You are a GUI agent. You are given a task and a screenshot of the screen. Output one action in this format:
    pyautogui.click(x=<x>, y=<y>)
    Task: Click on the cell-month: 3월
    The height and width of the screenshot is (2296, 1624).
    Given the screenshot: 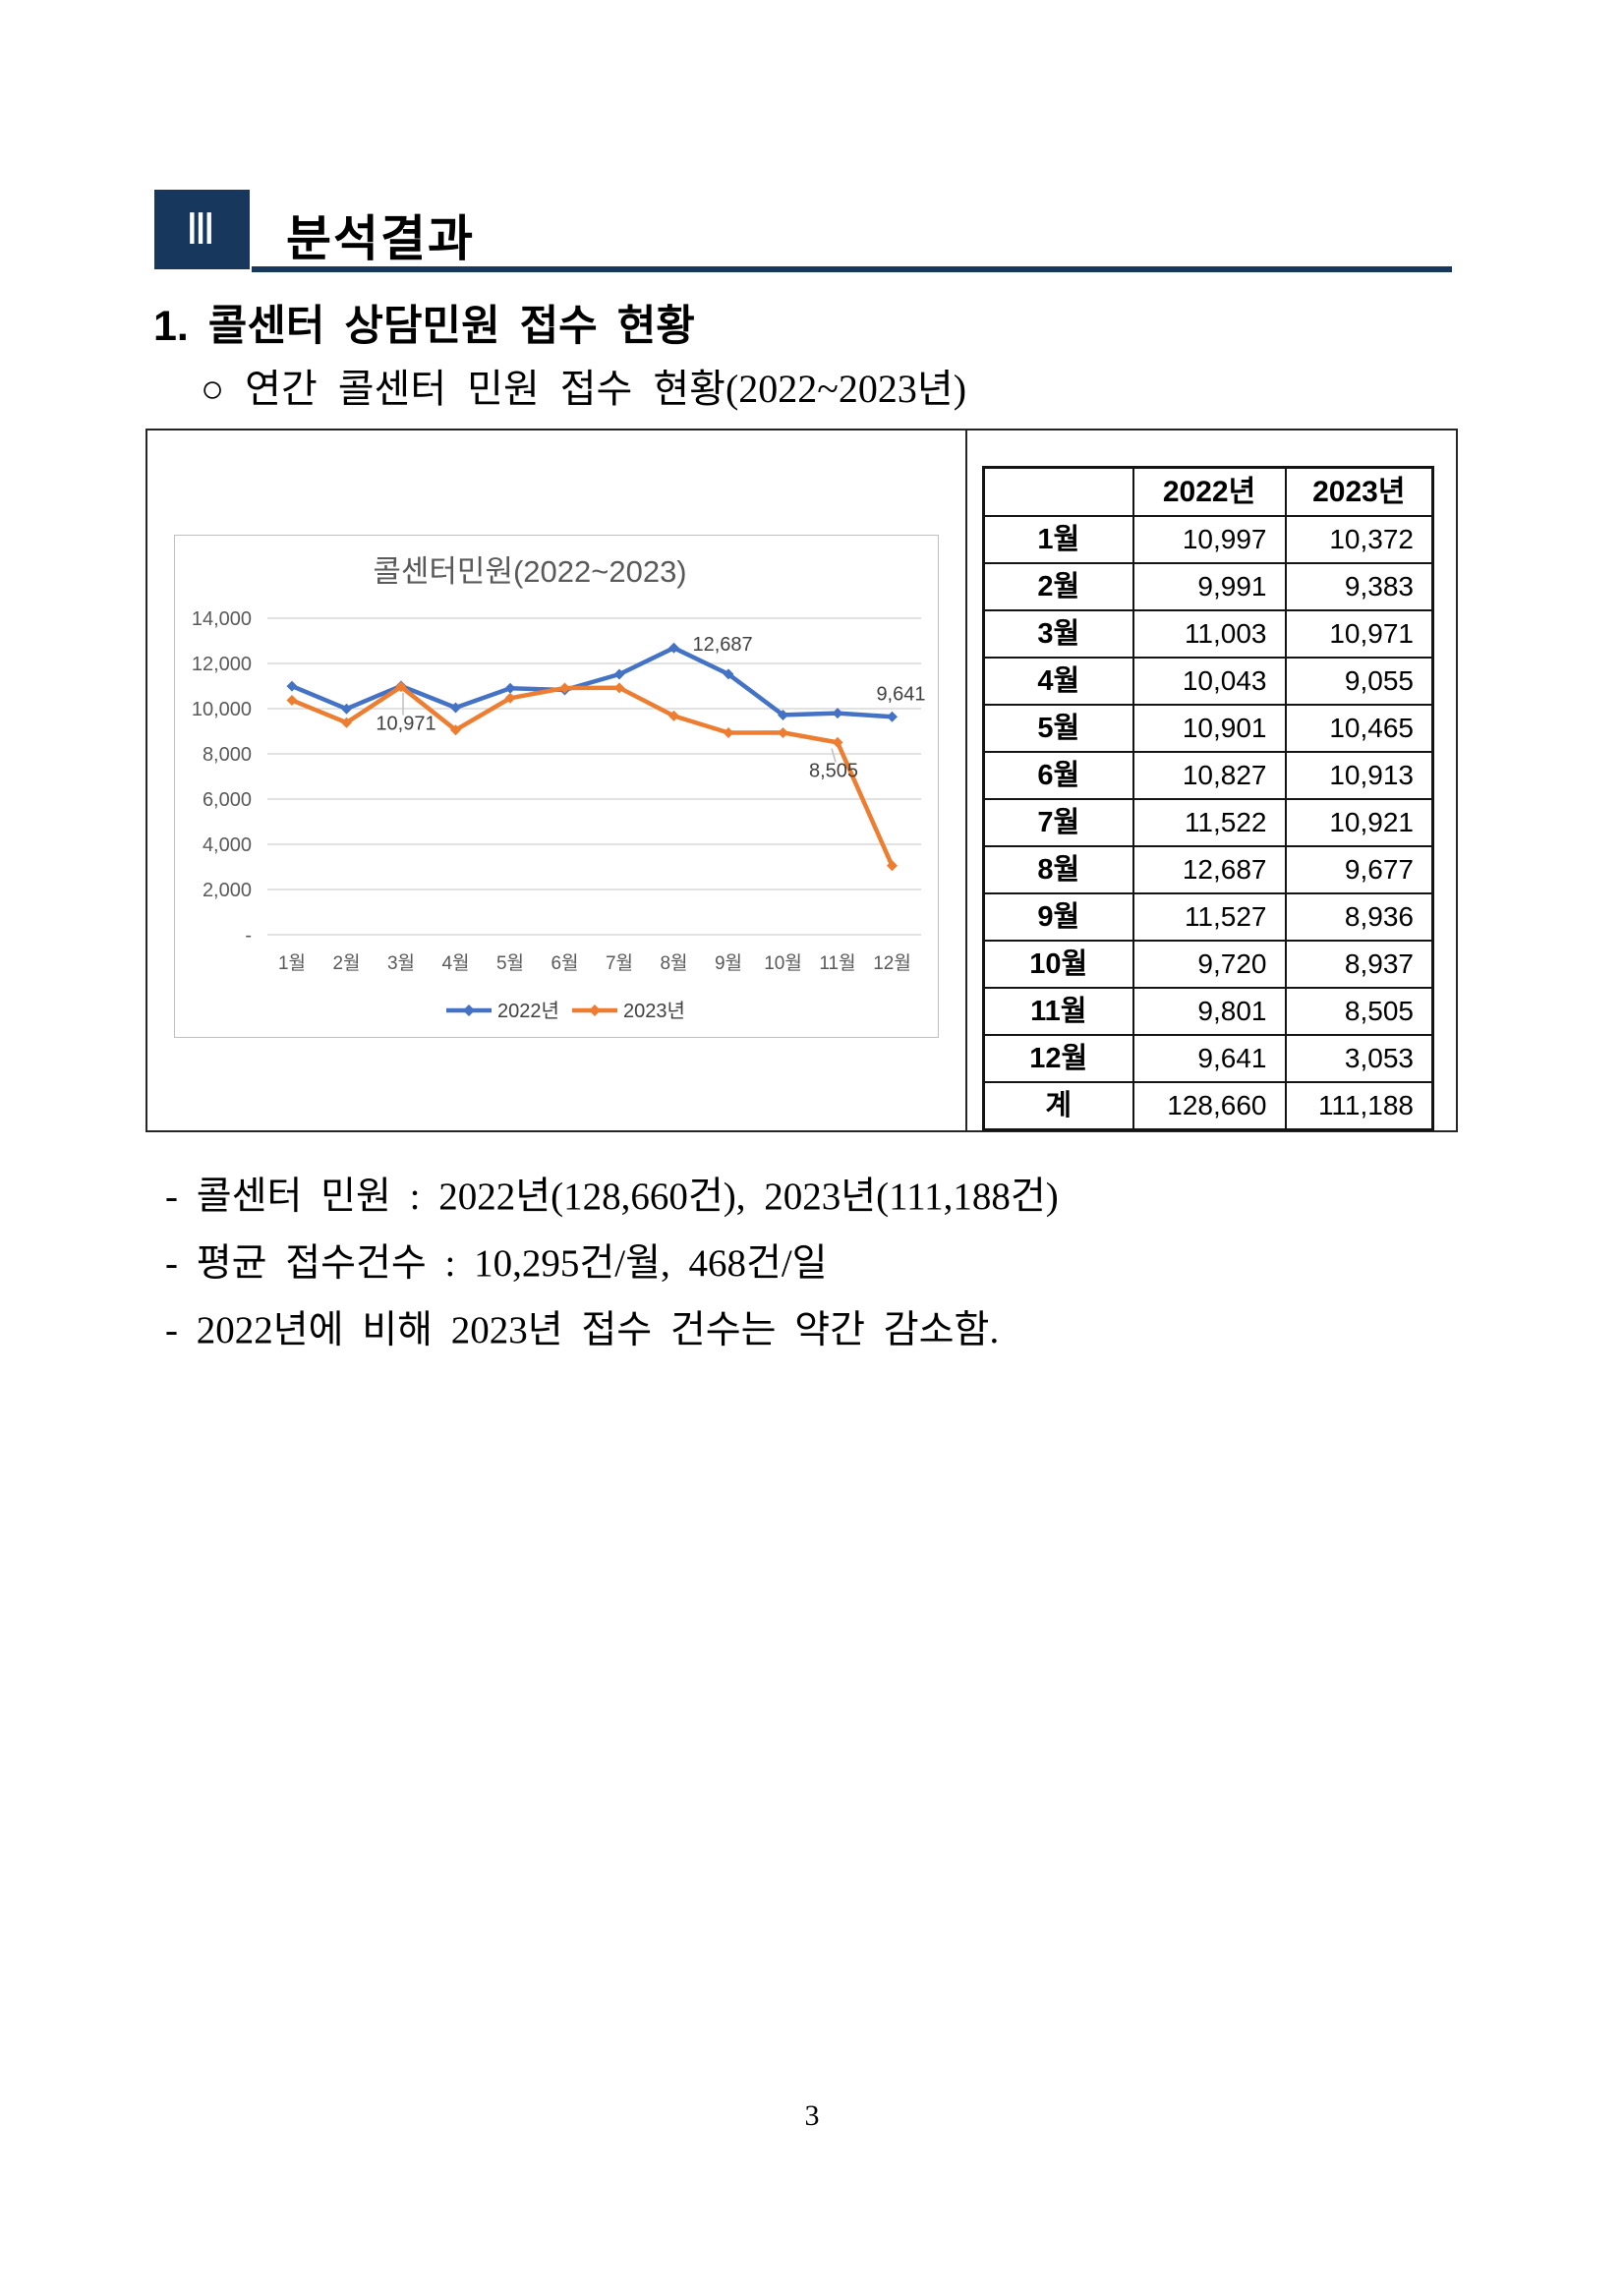 What is the action you would take?
    pyautogui.click(x=1058, y=634)
    